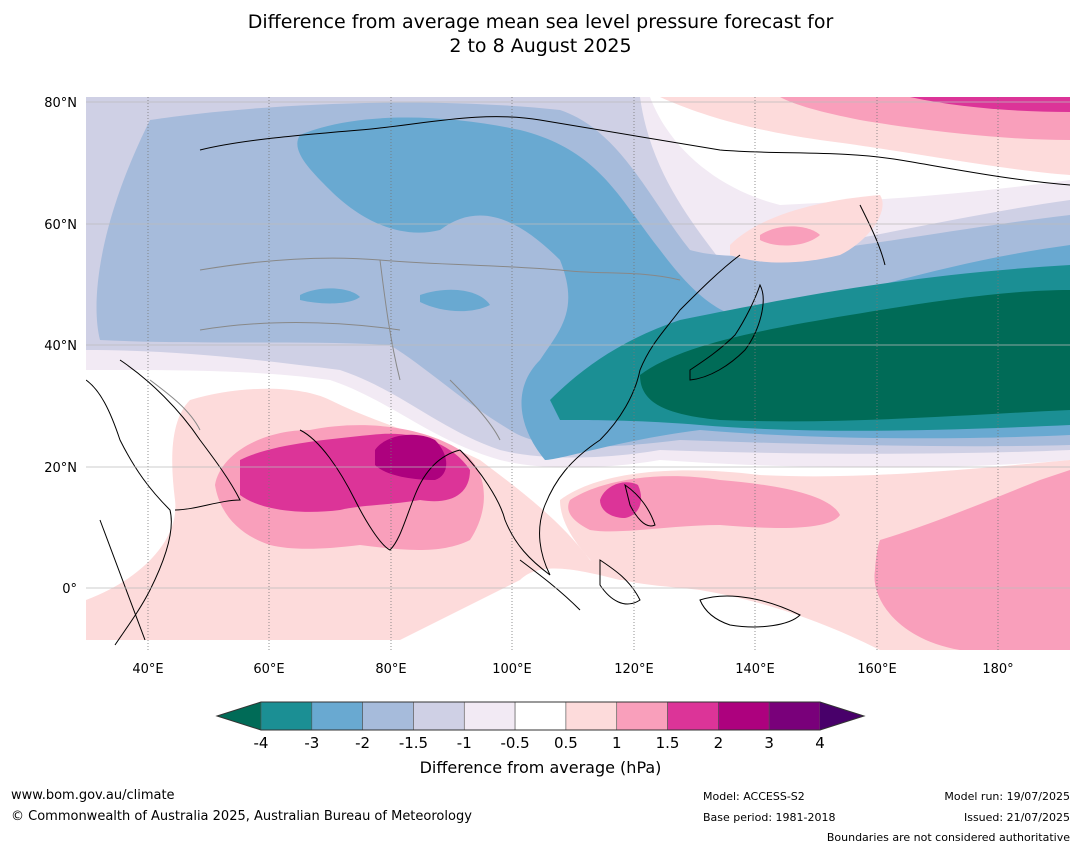 The image size is (1081, 850). I want to click on contour-neg-2-b, so click(330, 296).